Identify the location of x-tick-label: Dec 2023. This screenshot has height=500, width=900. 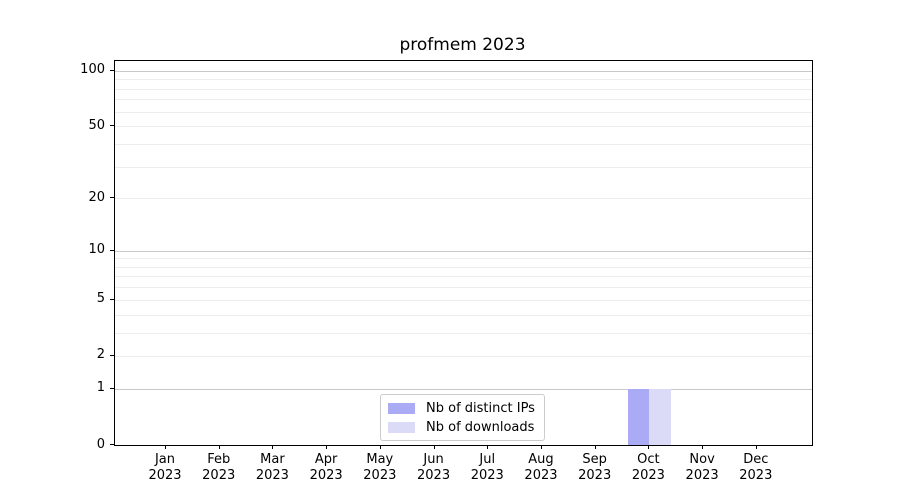
(756, 468).